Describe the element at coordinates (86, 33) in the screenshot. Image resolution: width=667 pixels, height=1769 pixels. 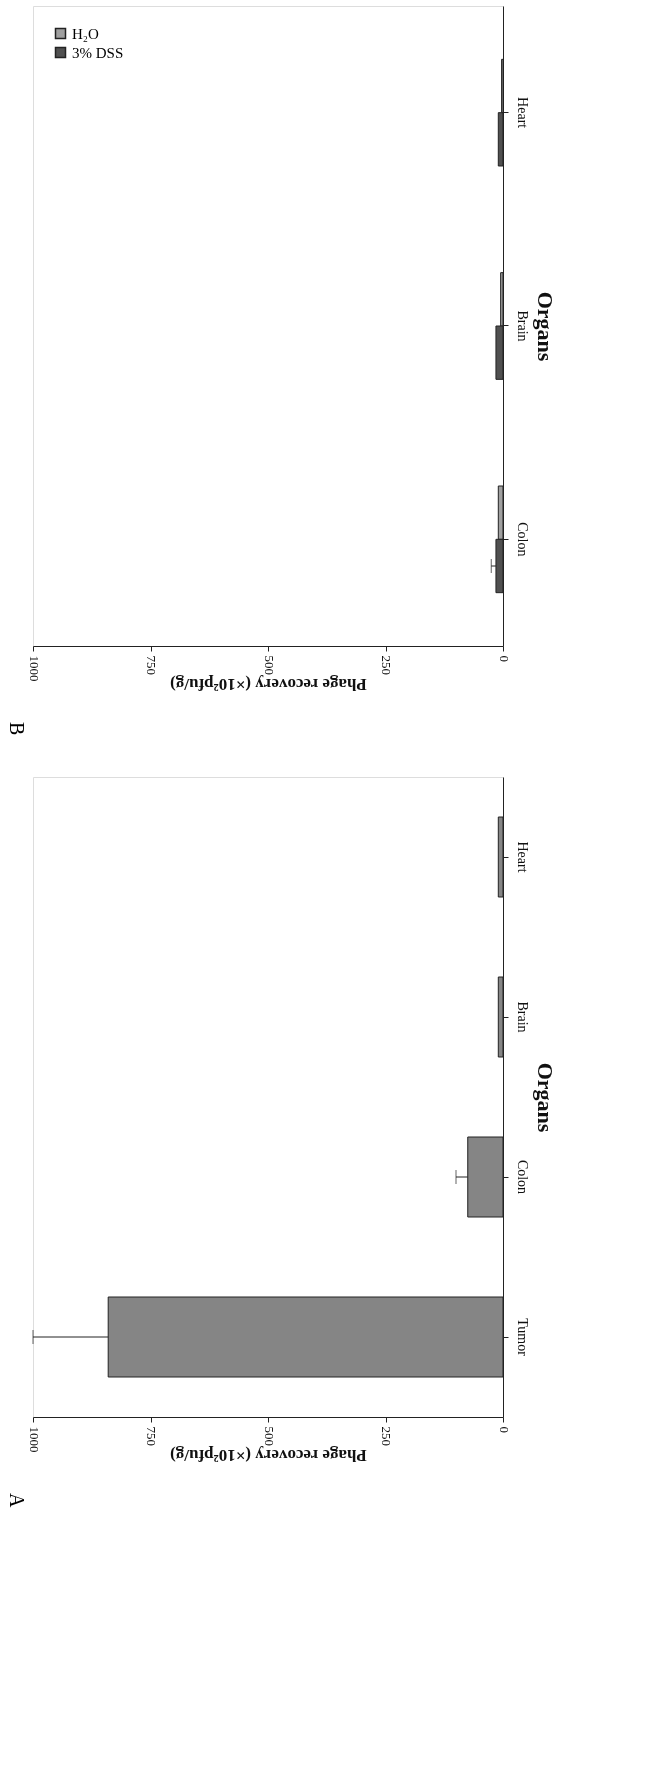
I see `legend-label: H₂O` at that location.